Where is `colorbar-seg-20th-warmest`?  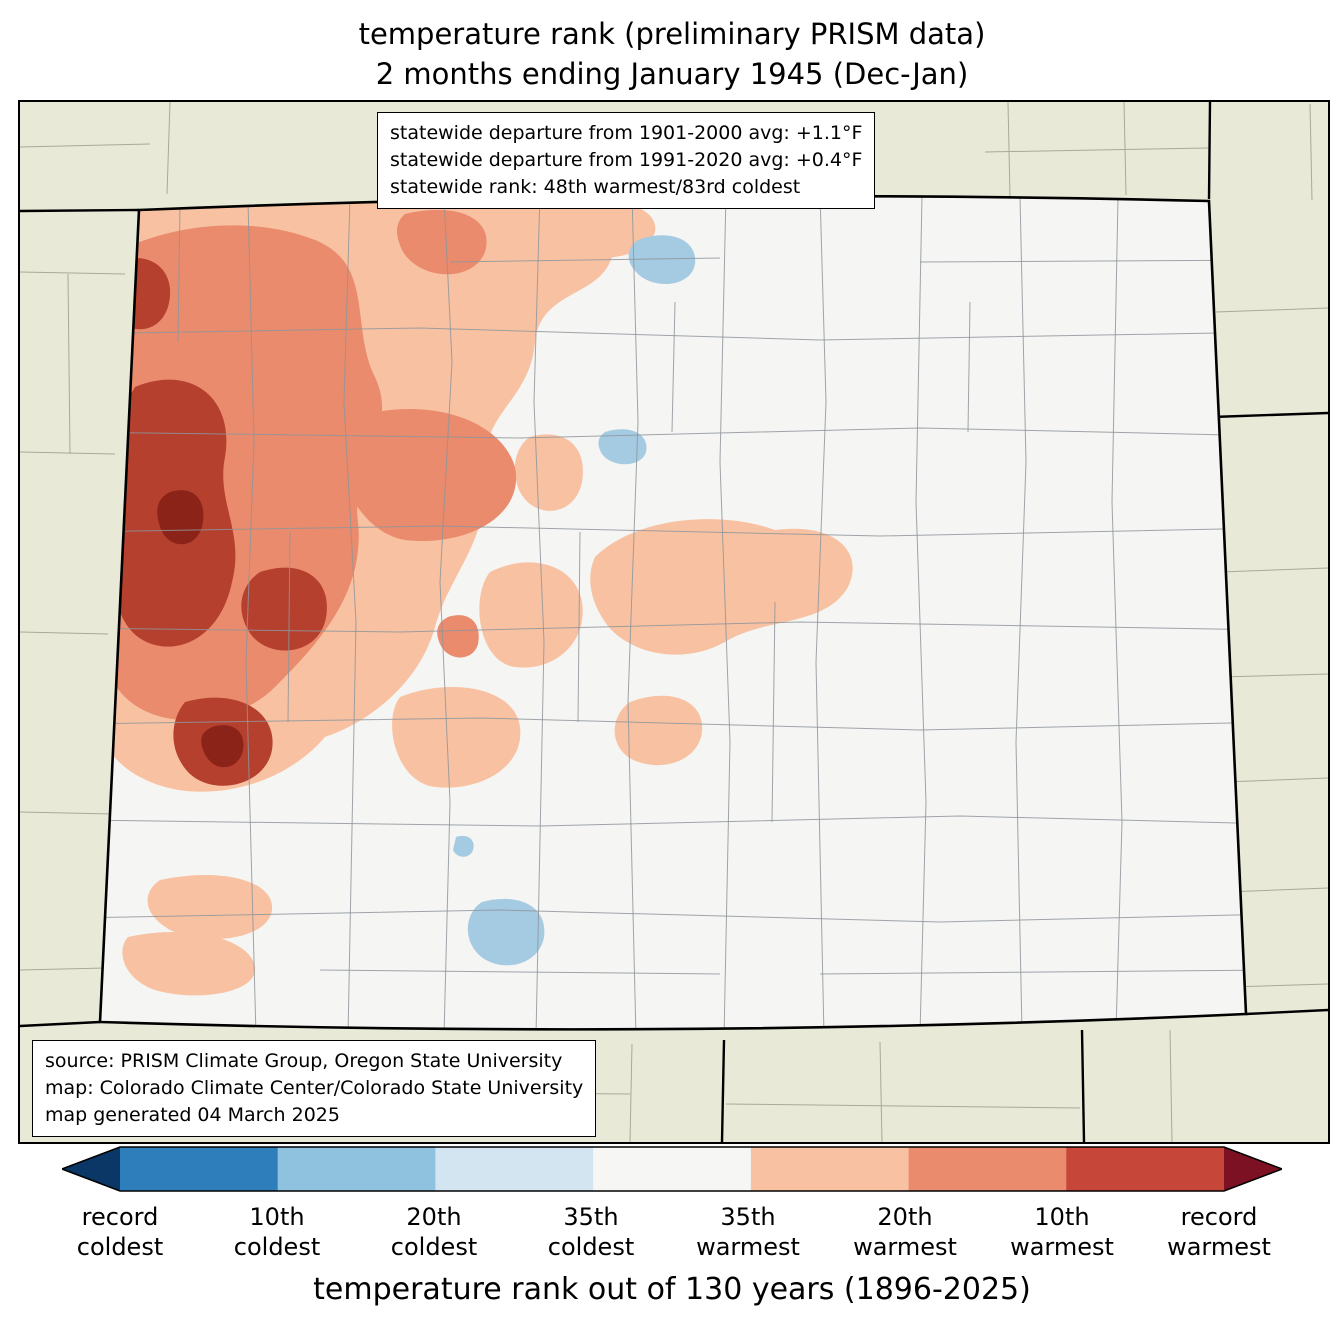 colorbar-seg-20th-warmest is located at coordinates (987, 1169).